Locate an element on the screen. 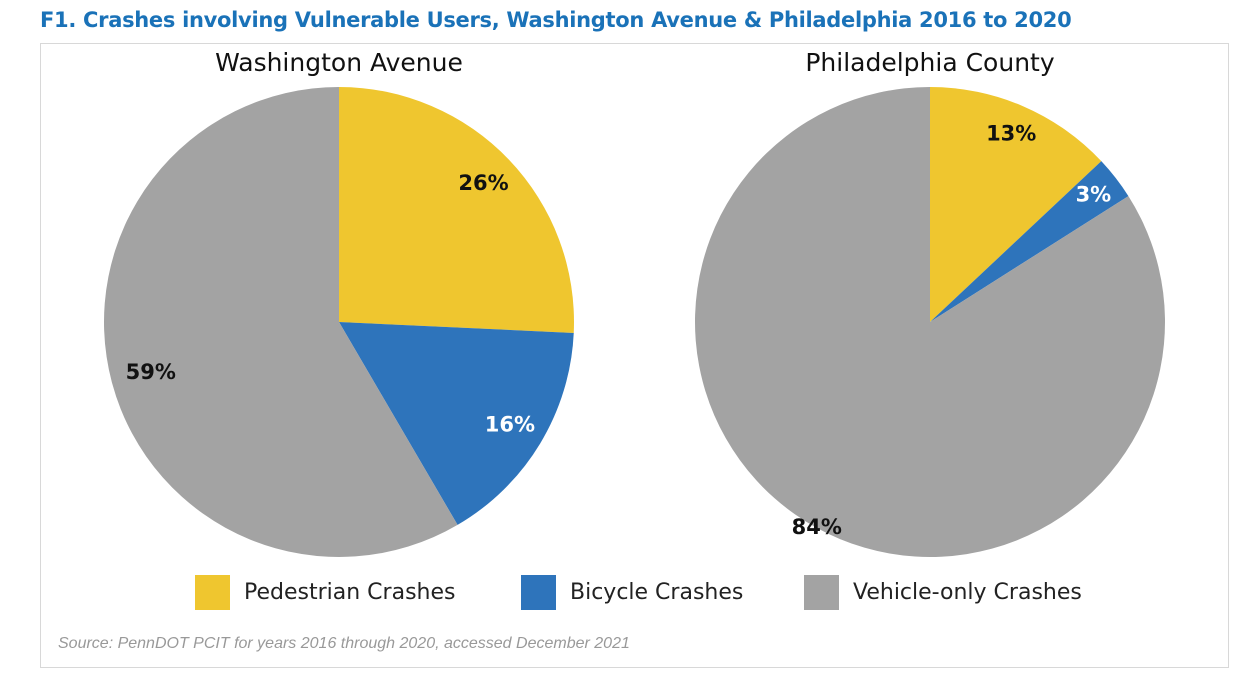  legend-label: Vehicle-only Crashes is located at coordinates (967, 592).